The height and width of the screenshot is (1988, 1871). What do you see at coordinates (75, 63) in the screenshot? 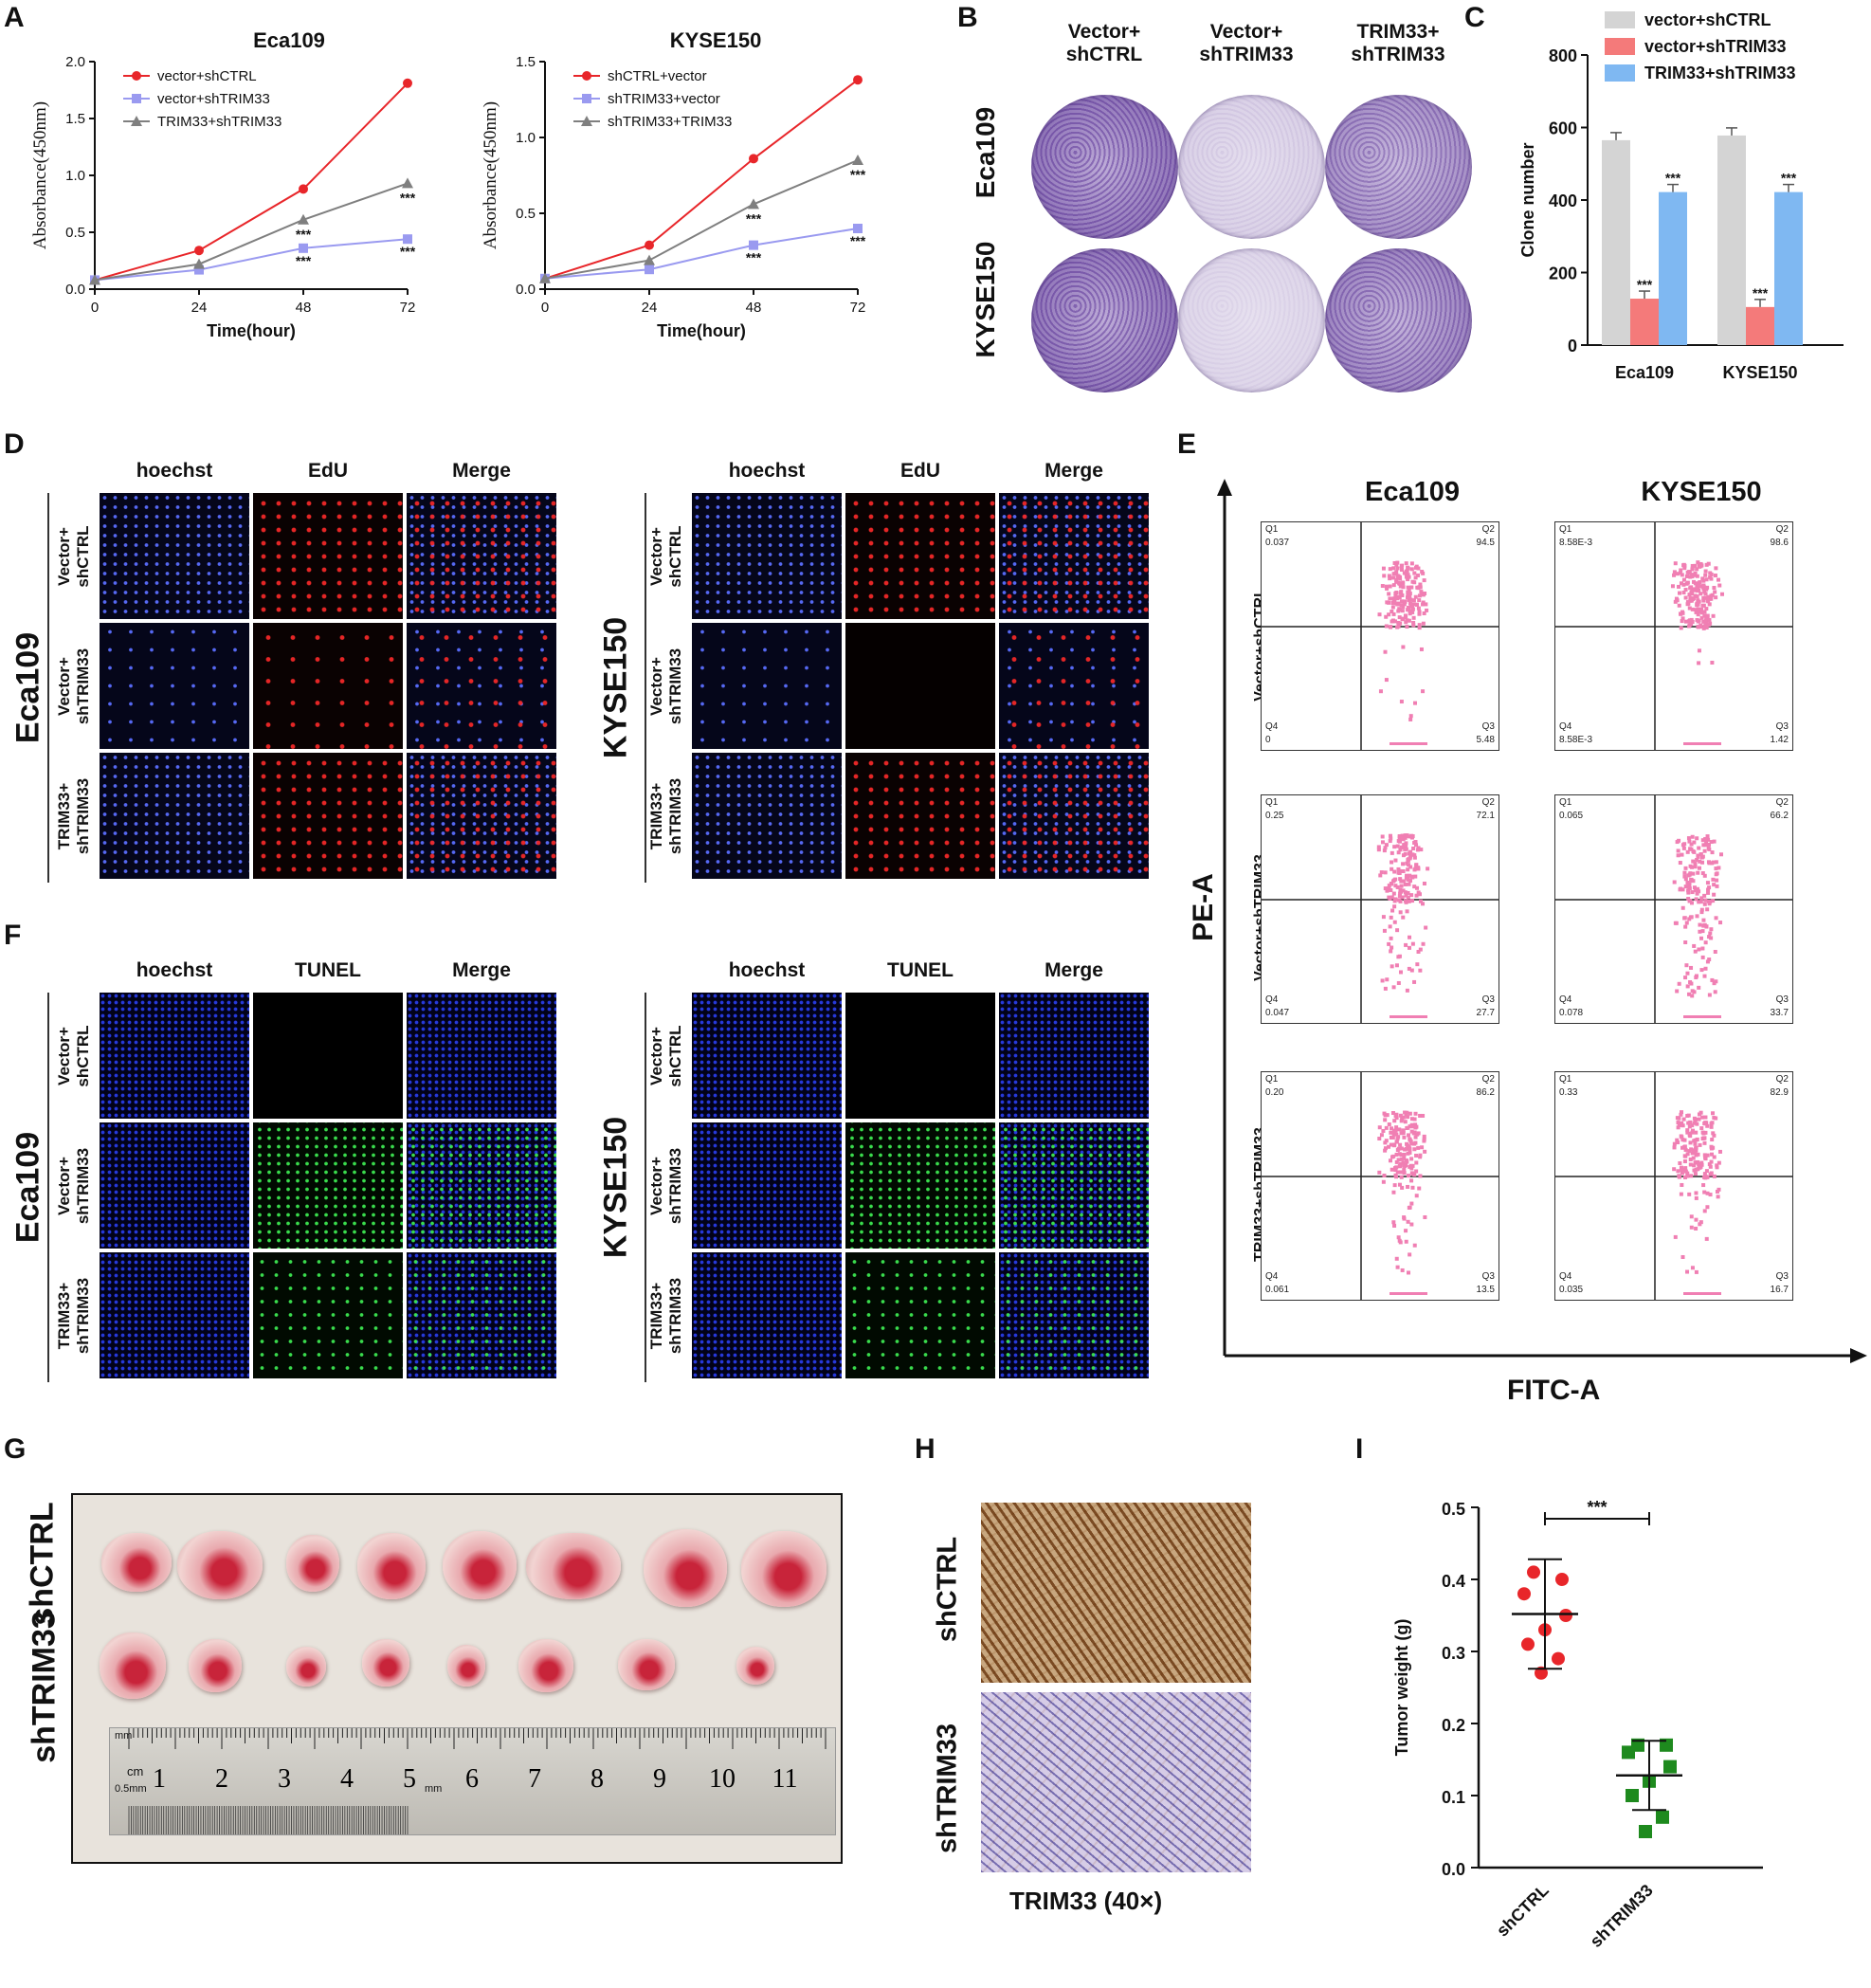
I see `y-tick-label: 2.0` at bounding box center [75, 63].